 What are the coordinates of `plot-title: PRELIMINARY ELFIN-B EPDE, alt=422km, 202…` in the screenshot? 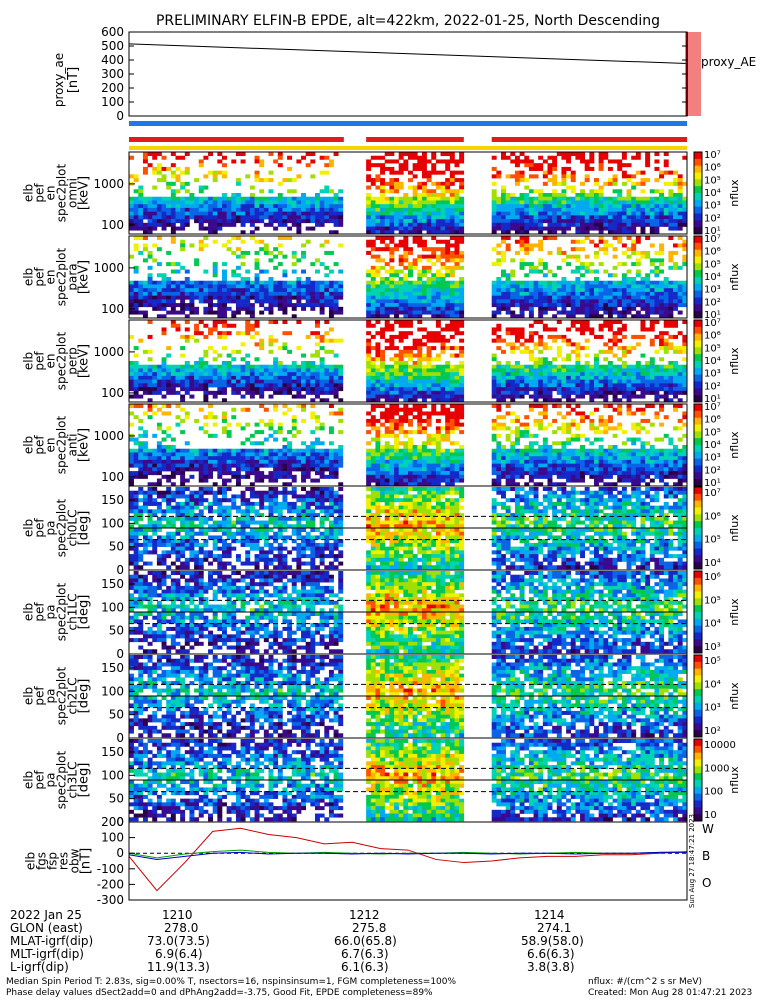 It's located at (408, 21).